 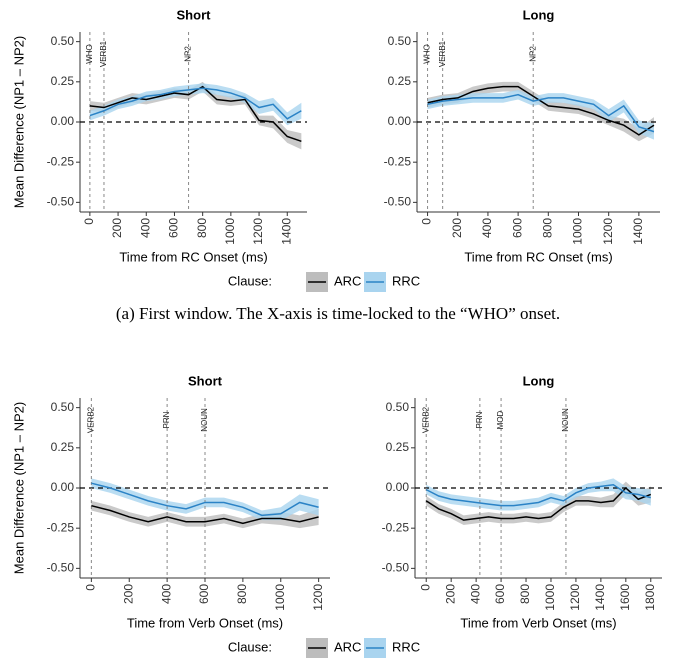 What do you see at coordinates (500, 419) in the screenshot?
I see `onset-label: MOD` at bounding box center [500, 419].